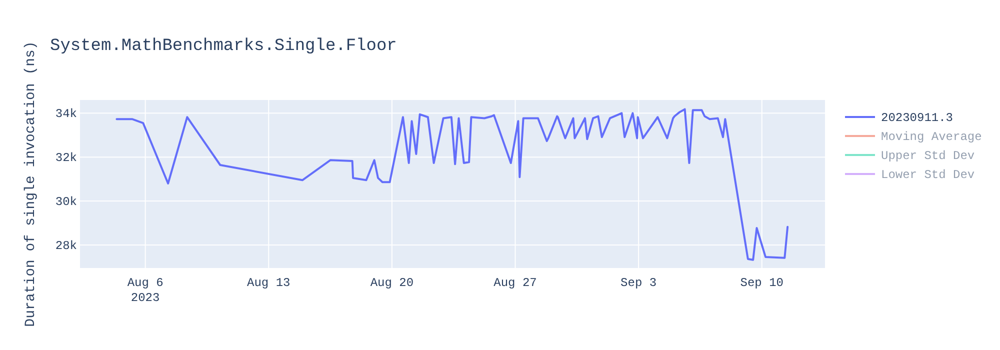 The width and height of the screenshot is (1000, 350). I want to click on y-tick-label: 28k, so click(66, 245).